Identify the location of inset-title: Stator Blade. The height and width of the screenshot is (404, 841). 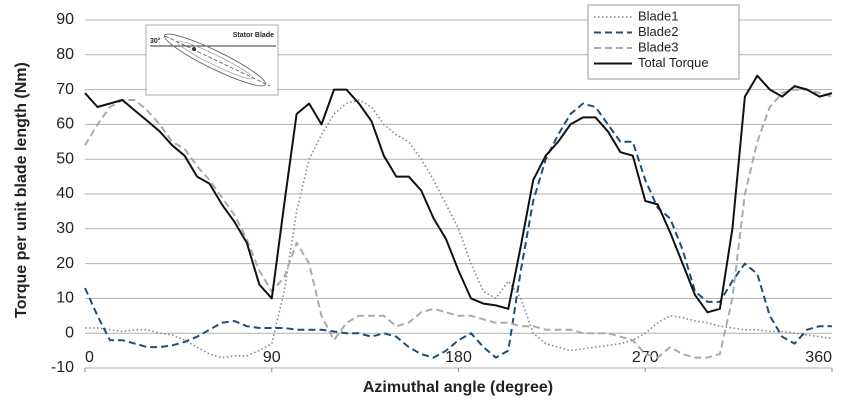
(253, 35).